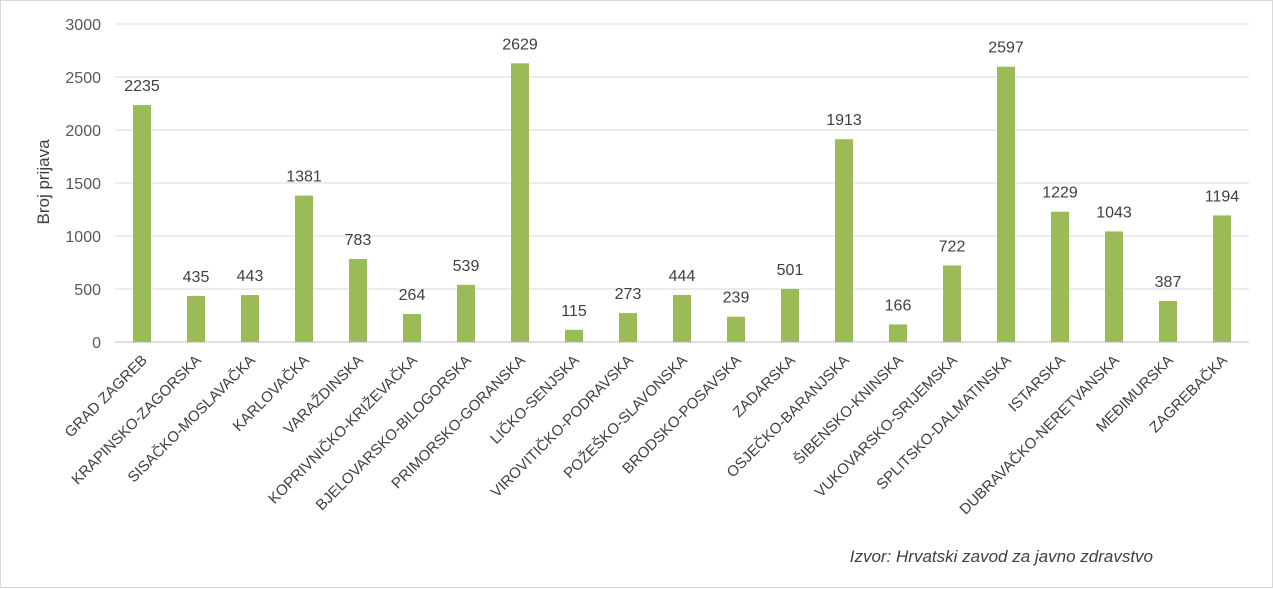 The width and height of the screenshot is (1273, 589). I want to click on data-label: 239, so click(736, 298).